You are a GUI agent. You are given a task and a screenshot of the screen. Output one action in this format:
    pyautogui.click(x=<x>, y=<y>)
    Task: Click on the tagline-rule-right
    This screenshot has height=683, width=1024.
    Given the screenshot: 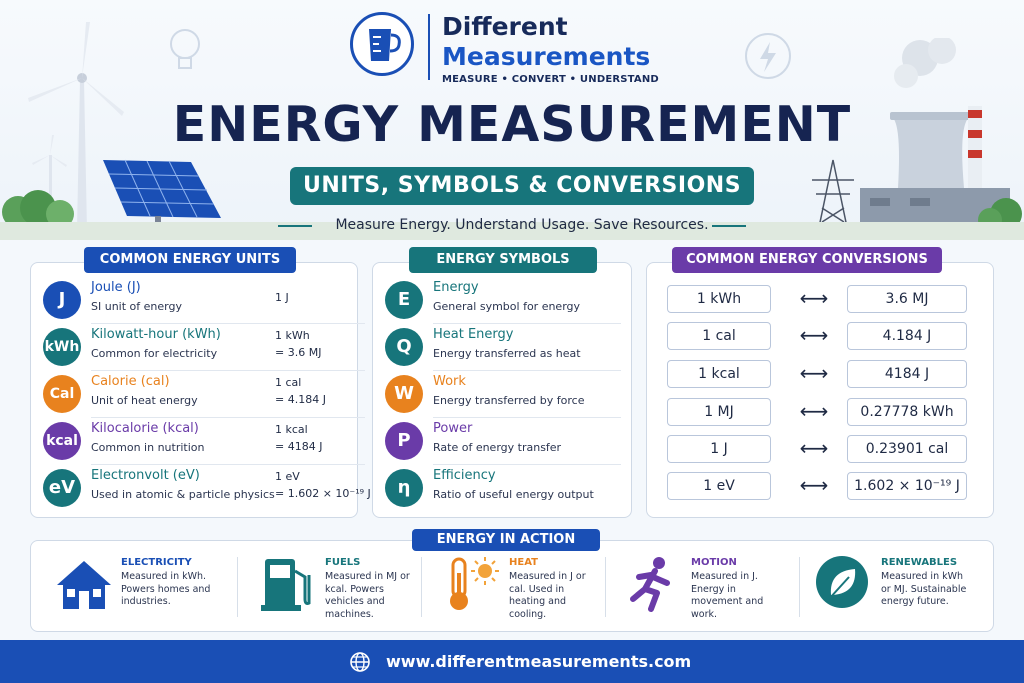 What is the action you would take?
    pyautogui.click(x=729, y=226)
    